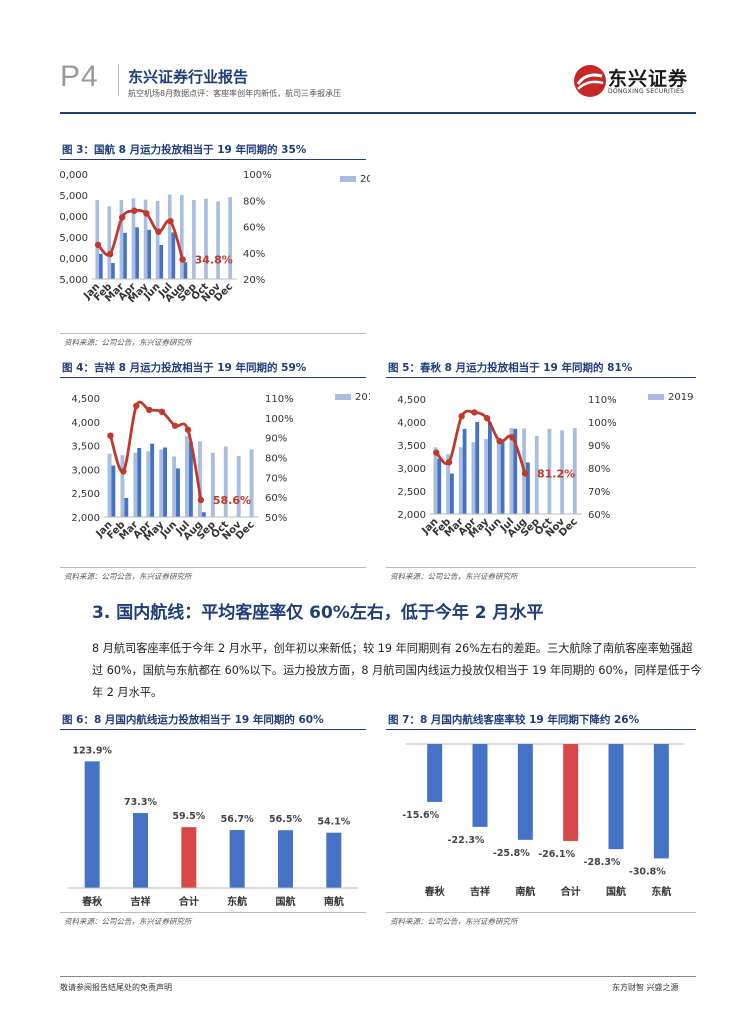 Image resolution: width=755 pixels, height=1024 pixels. I want to click on fig6-title: 图 6：8 月国内航线运力投放相当于 19 年同期的 60%, so click(193, 720).